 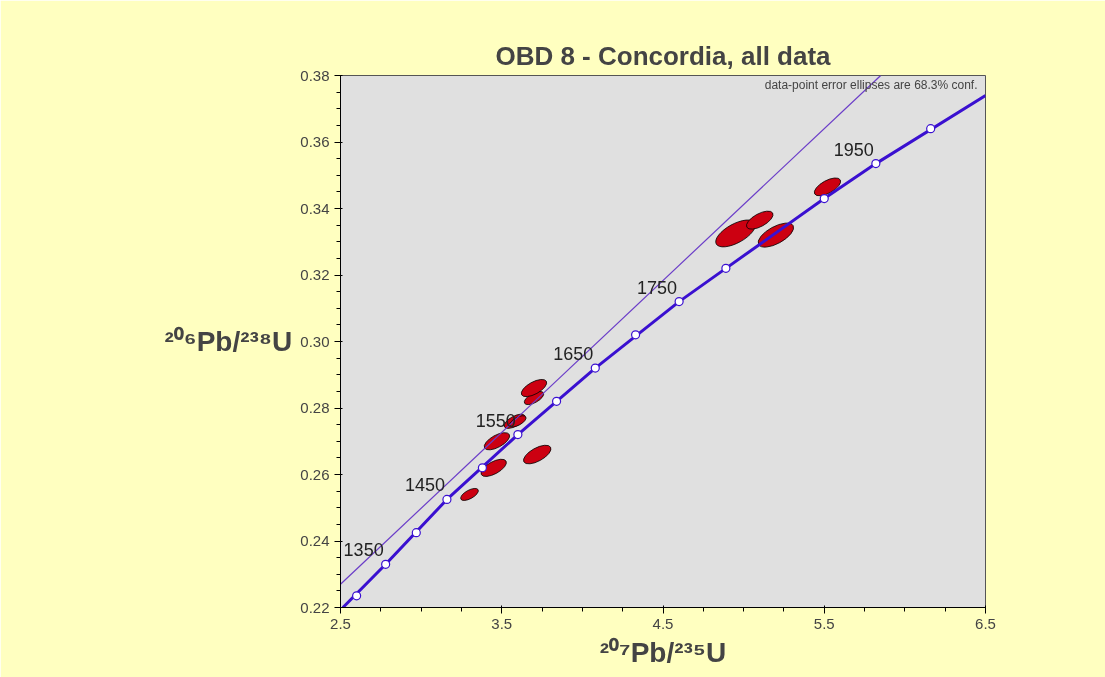 I want to click on y-tick-label: 0.32, so click(x=315, y=274).